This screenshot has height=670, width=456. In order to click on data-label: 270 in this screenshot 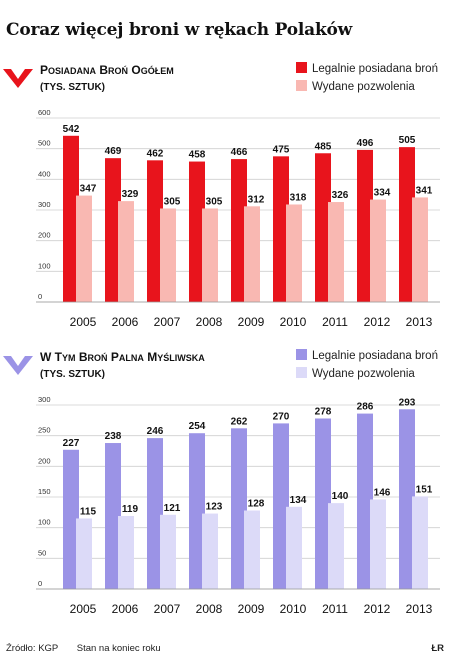, I will do `click(281, 416)`.